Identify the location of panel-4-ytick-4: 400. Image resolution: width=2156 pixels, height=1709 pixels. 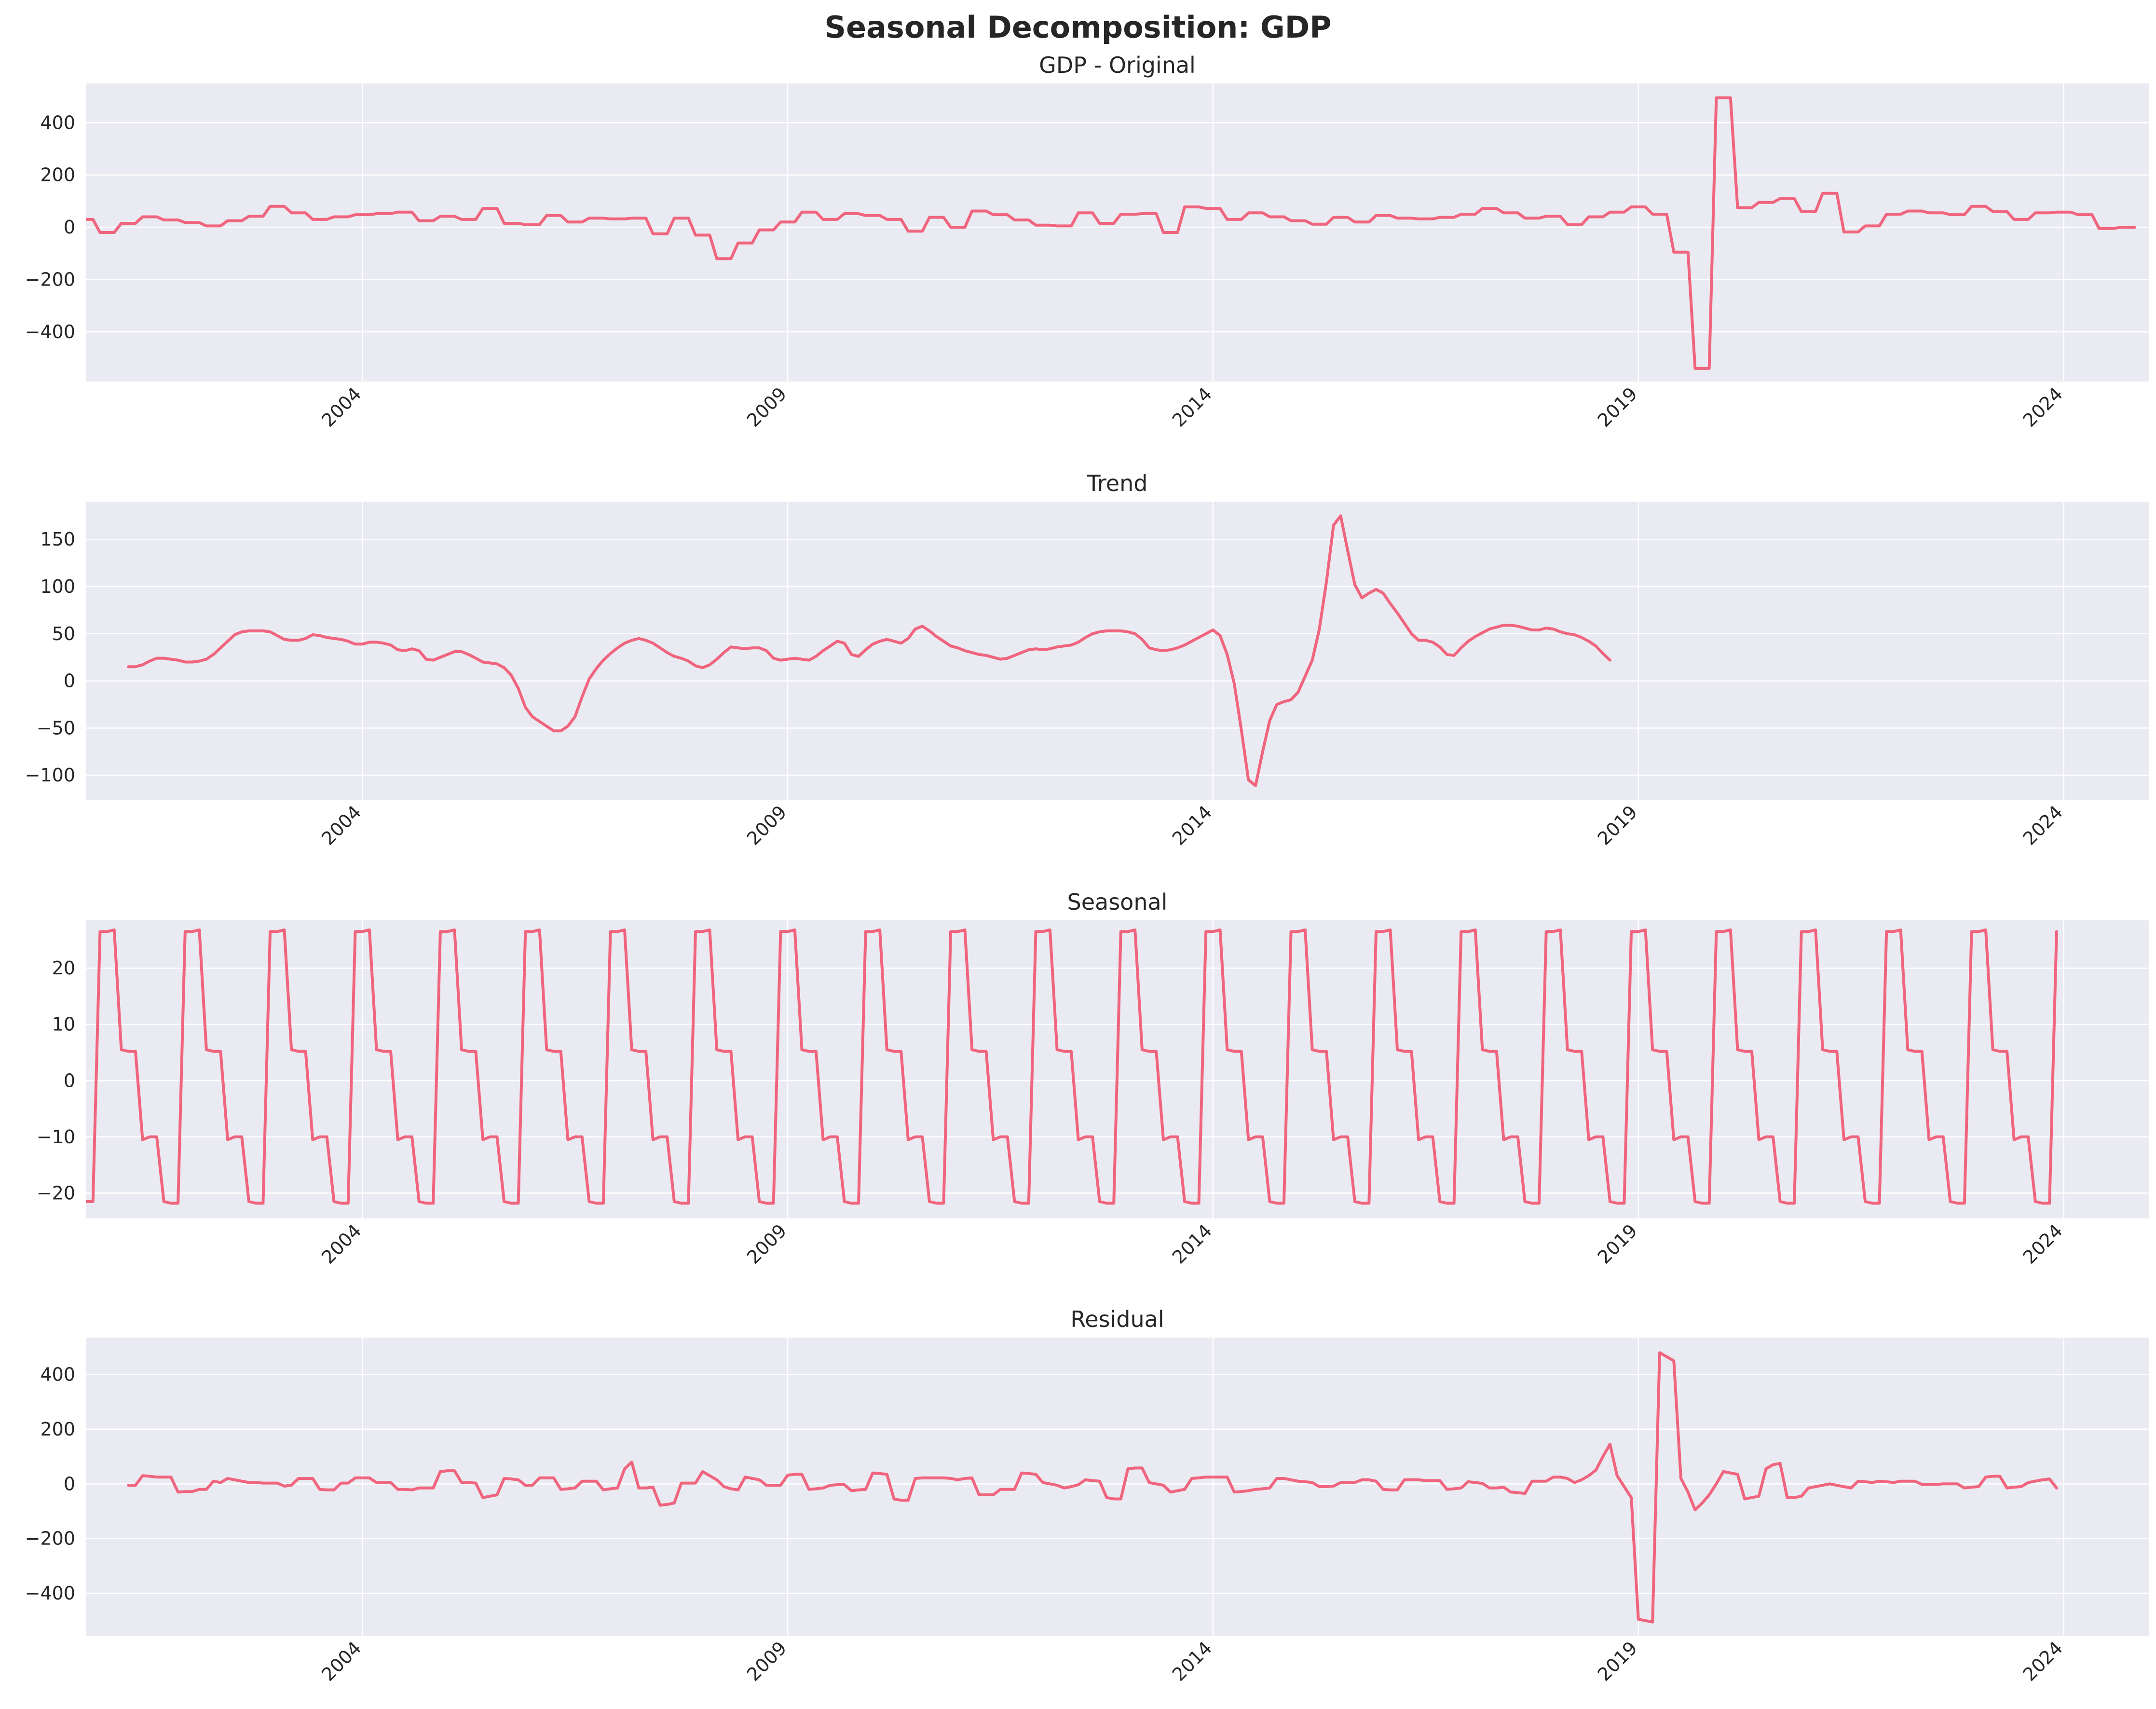
(57, 1374).